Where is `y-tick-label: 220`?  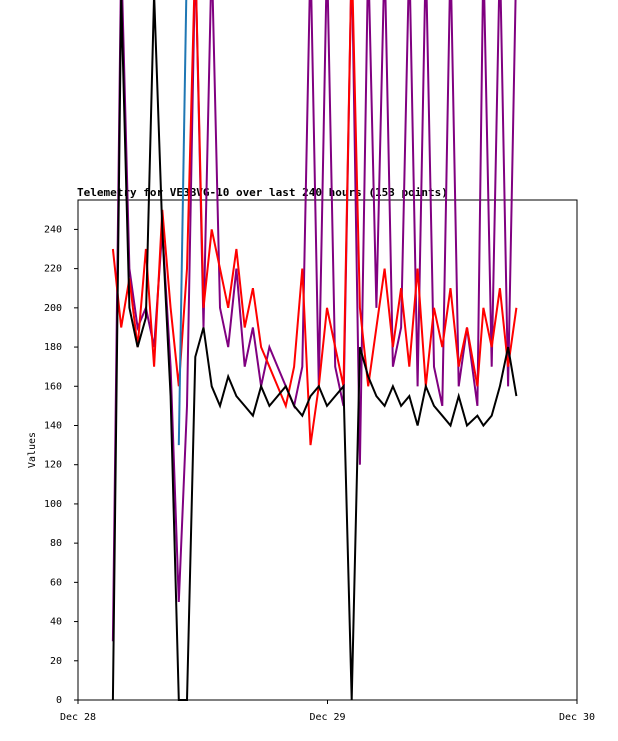
y-tick-label: 220 is located at coordinates (53, 269).